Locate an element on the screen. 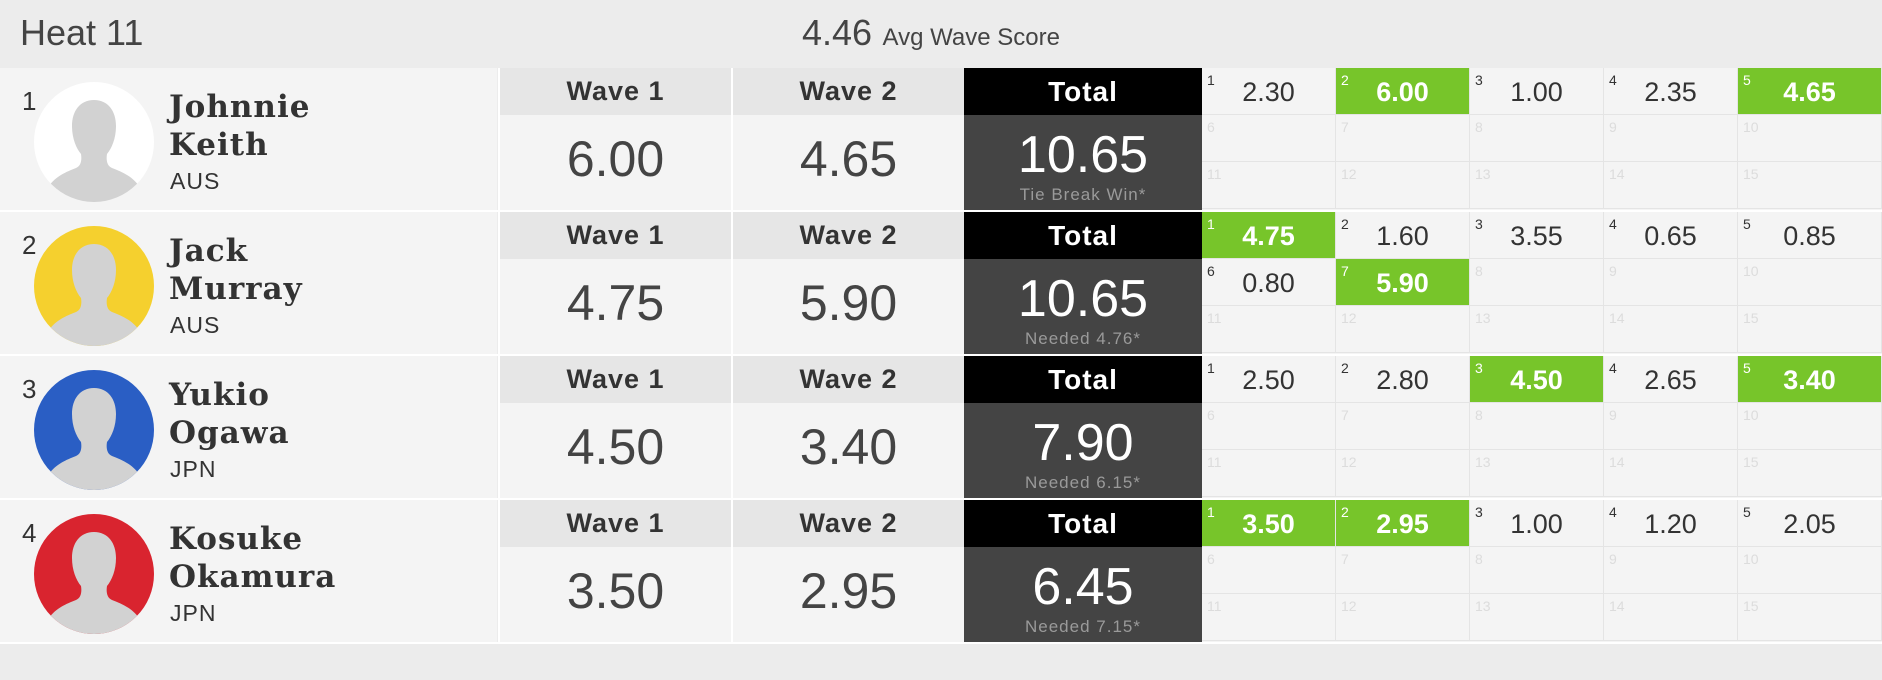 This screenshot has width=1882, height=680. wave-cell: 6 0.80 is located at coordinates (1269, 282).